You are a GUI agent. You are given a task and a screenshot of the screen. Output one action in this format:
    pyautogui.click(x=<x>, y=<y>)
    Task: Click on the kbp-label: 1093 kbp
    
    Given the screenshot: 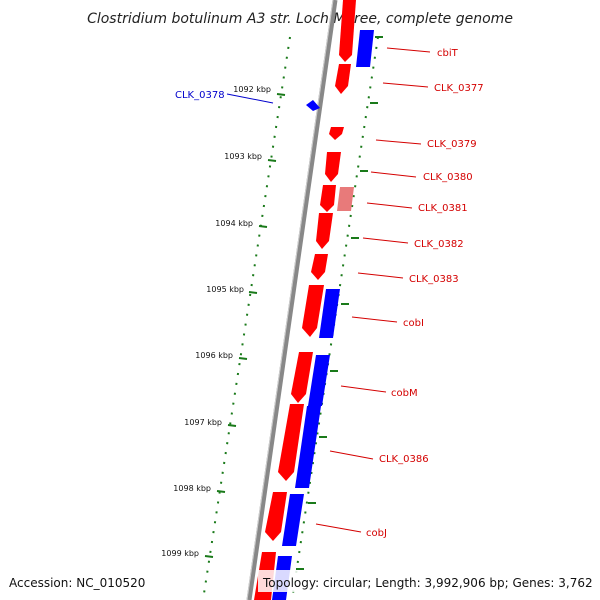 What is the action you would take?
    pyautogui.click(x=243, y=156)
    